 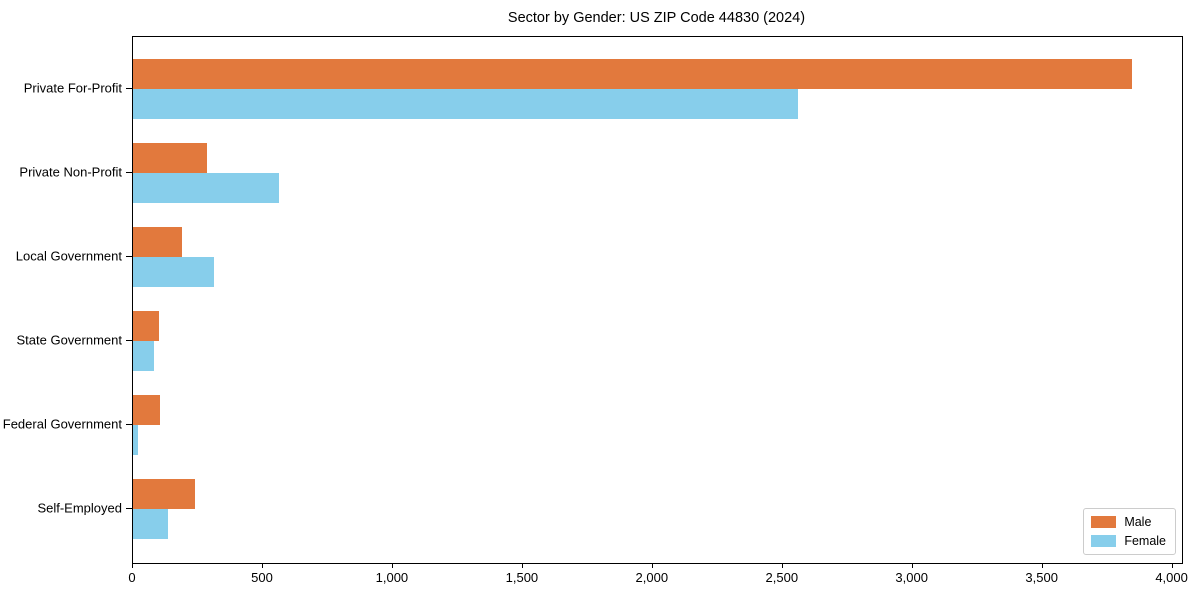 I want to click on xtick-label: 4,000, so click(x=1171, y=577).